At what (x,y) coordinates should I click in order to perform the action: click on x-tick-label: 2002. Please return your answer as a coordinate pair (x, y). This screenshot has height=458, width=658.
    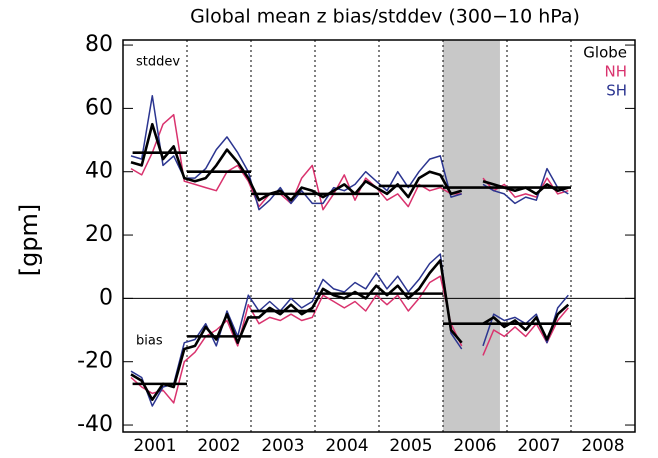
    Looking at the image, I should click on (218, 446).